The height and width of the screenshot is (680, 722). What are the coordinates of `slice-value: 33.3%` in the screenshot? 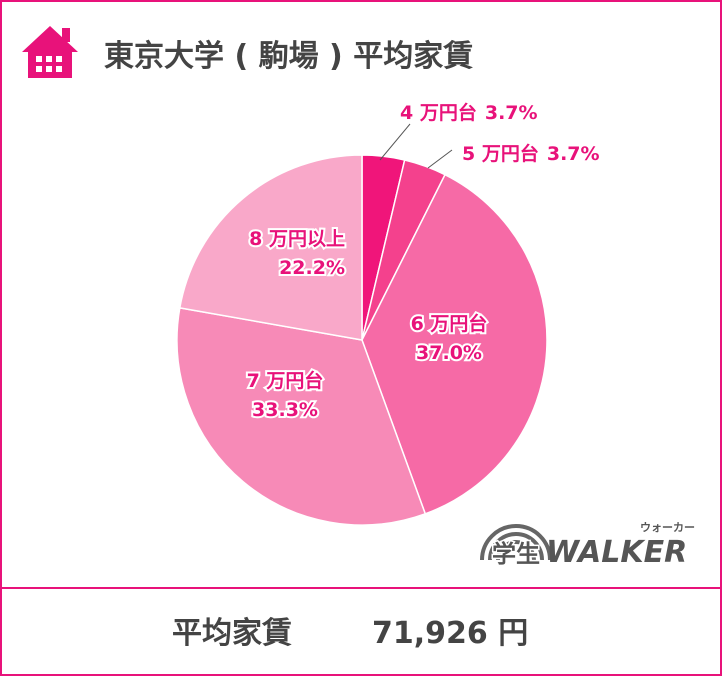 It's located at (285, 410).